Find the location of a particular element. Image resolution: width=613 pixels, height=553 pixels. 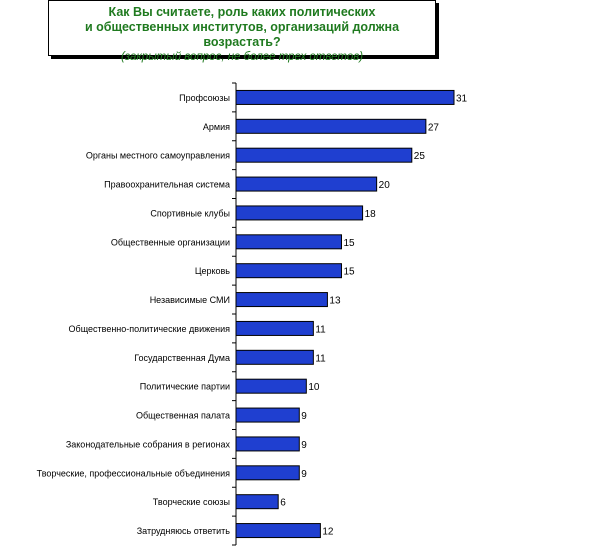

category-label: Политические партии is located at coordinates (185, 387).